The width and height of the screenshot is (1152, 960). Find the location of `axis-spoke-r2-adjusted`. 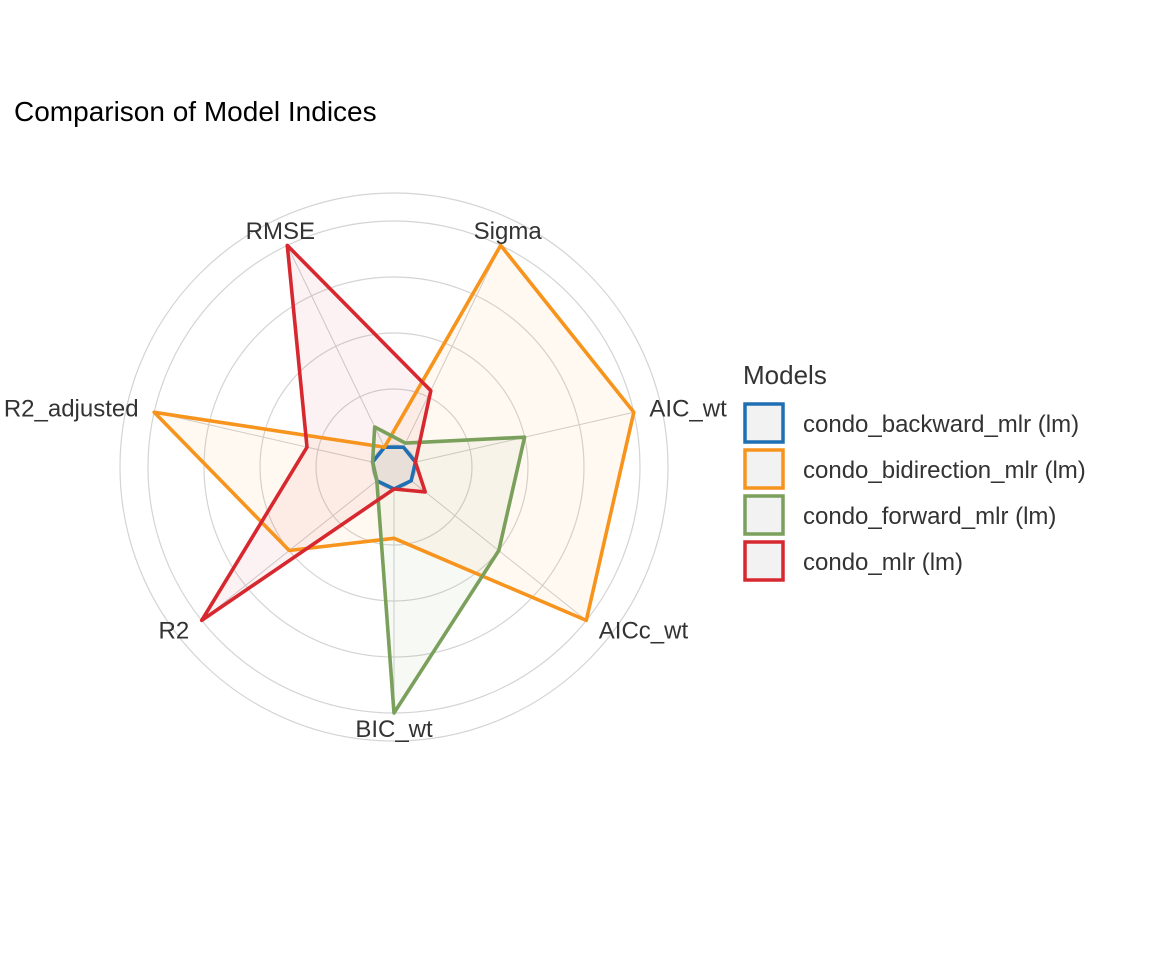

axis-spoke-r2-adjusted is located at coordinates (263, 437).